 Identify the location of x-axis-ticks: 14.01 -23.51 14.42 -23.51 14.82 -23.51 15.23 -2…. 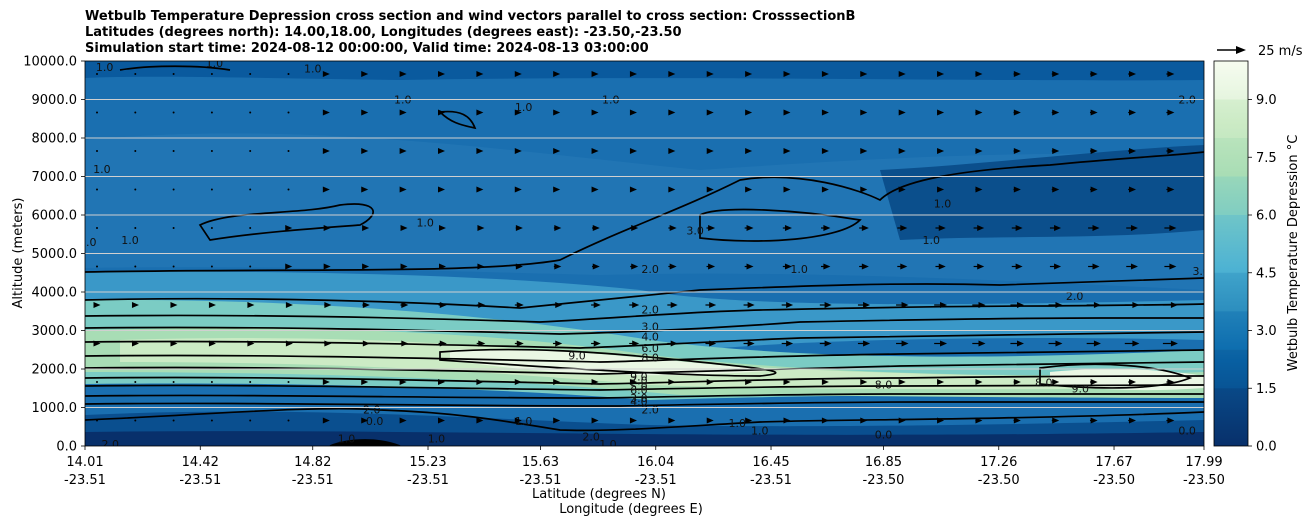
(644, 467).